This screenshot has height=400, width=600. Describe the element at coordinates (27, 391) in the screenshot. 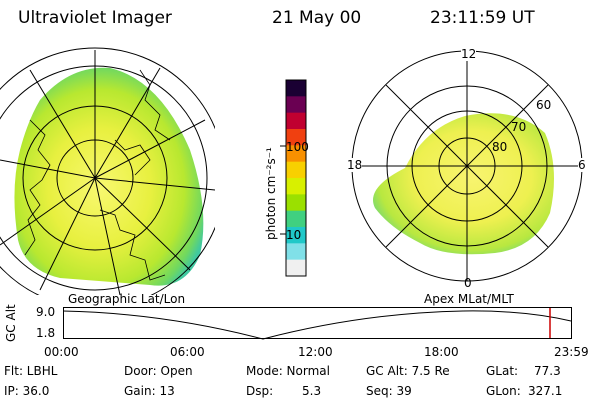

I see `ip-info: IP: 36.0` at that location.